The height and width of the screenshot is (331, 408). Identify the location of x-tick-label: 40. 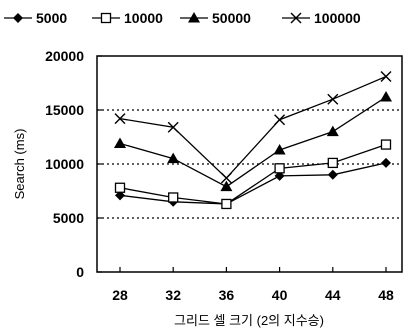
(280, 295).